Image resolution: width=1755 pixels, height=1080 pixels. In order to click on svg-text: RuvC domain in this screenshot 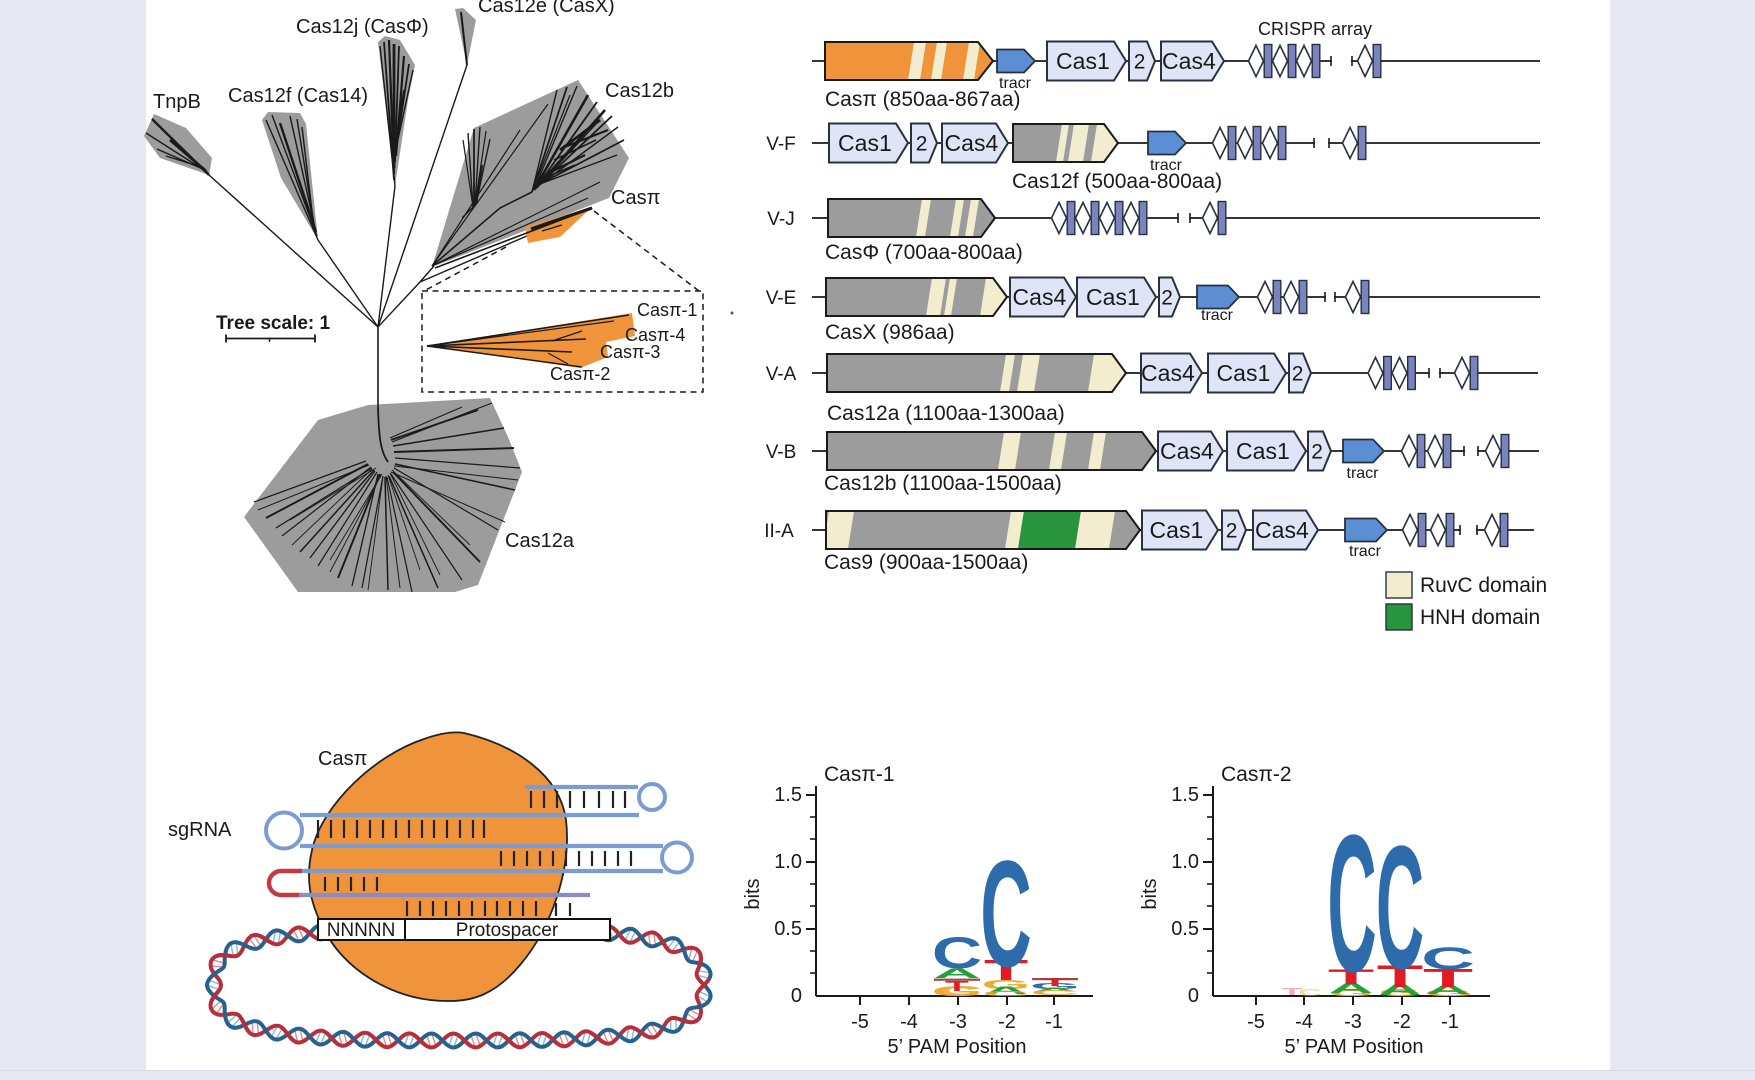, I will do `click(1483, 585)`.